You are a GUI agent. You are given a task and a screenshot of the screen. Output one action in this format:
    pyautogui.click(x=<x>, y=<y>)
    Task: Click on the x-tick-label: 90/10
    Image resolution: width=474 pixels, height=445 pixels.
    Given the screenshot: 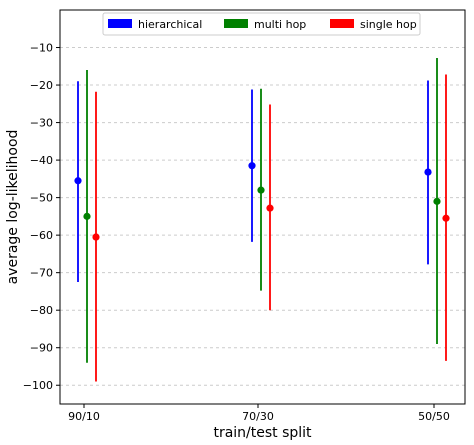 What is the action you would take?
    pyautogui.click(x=84, y=416)
    